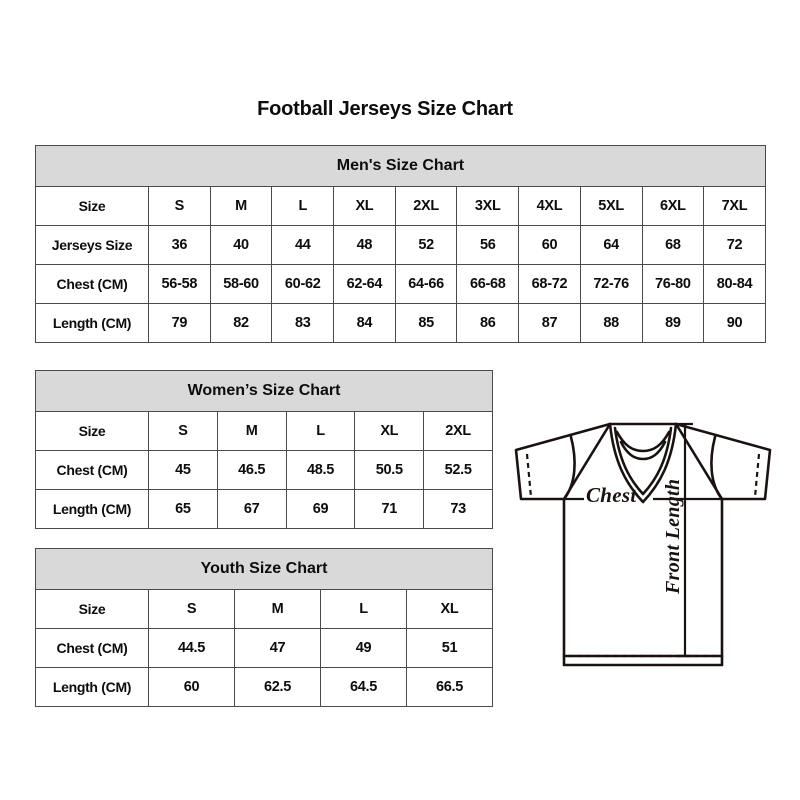 The image size is (800, 800). What do you see at coordinates (179, 284) in the screenshot?
I see `cell: 56-58` at bounding box center [179, 284].